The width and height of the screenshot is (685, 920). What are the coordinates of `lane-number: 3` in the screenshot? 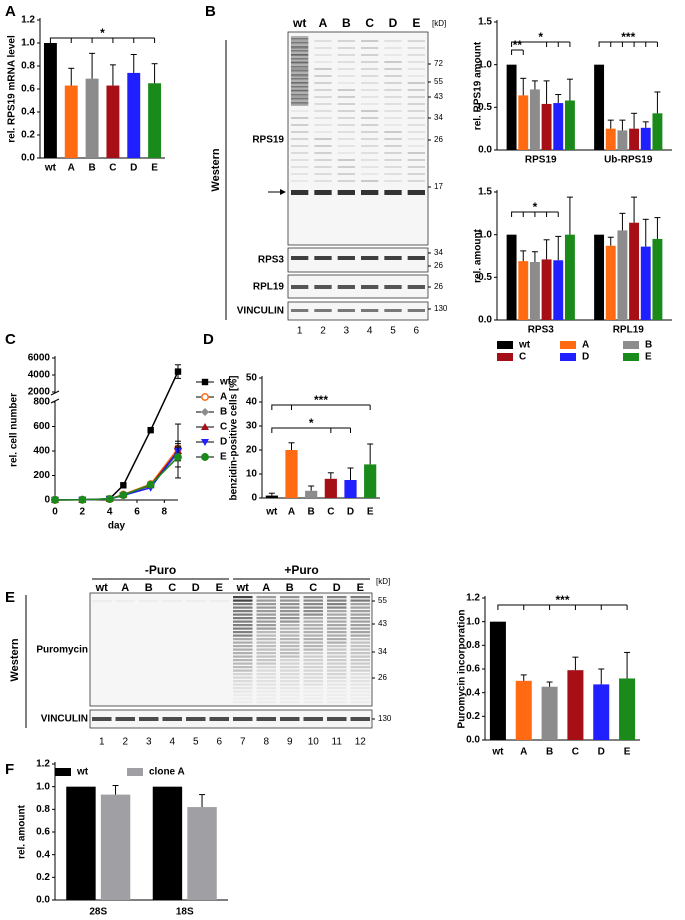 It's located at (149, 742).